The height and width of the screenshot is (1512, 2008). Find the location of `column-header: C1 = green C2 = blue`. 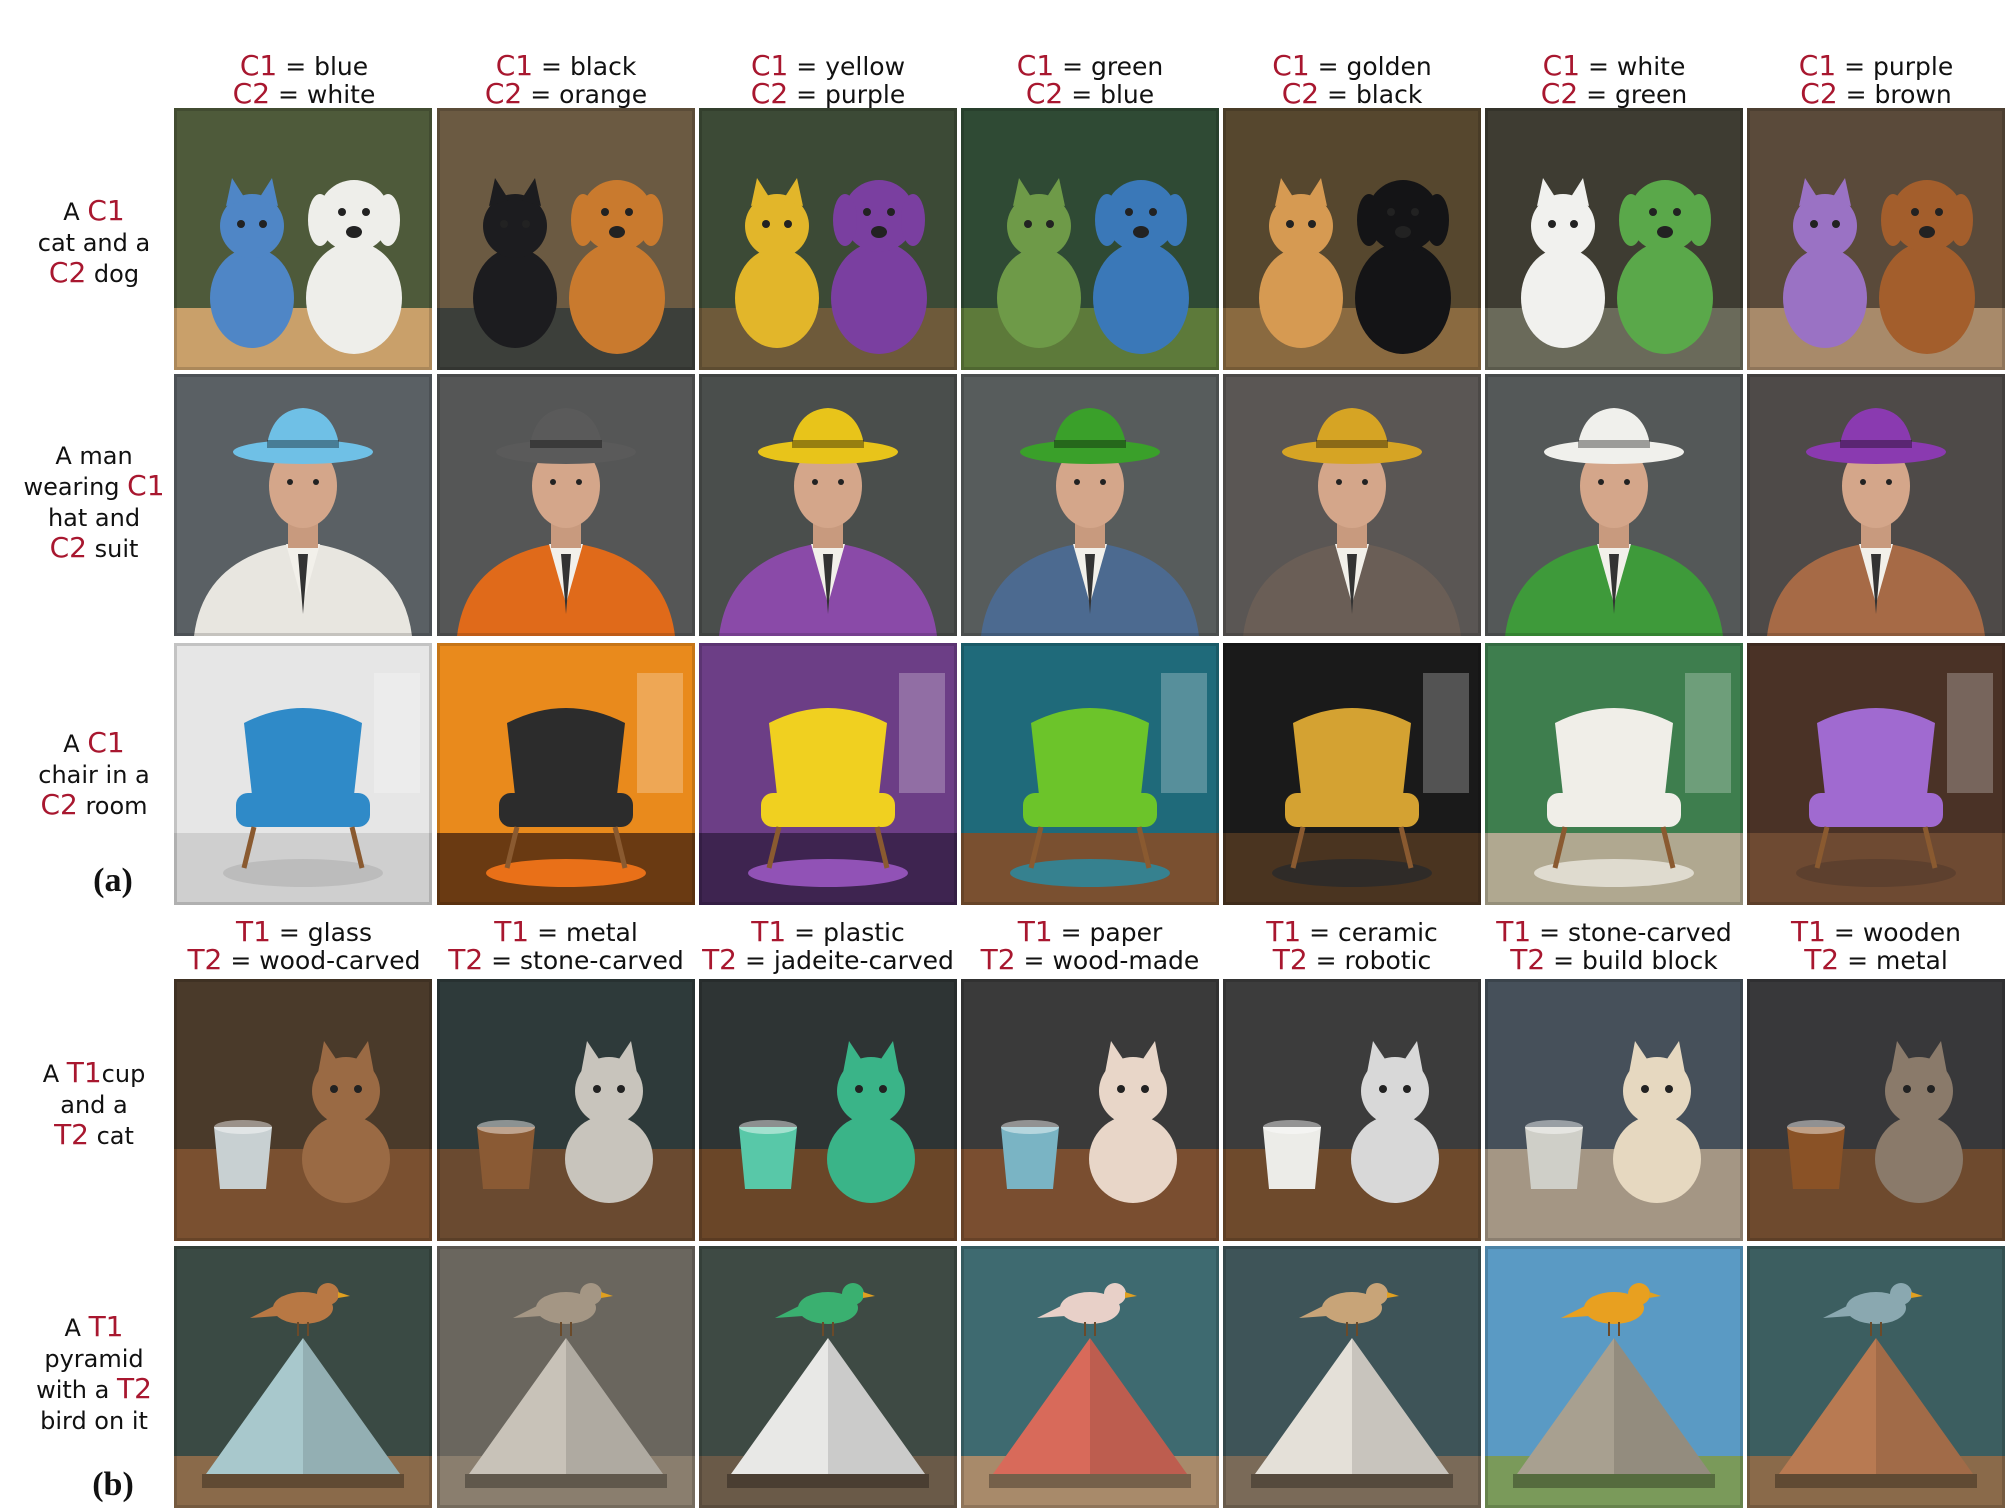

column-header: C1 = green C2 = blue is located at coordinates (1090, 79).